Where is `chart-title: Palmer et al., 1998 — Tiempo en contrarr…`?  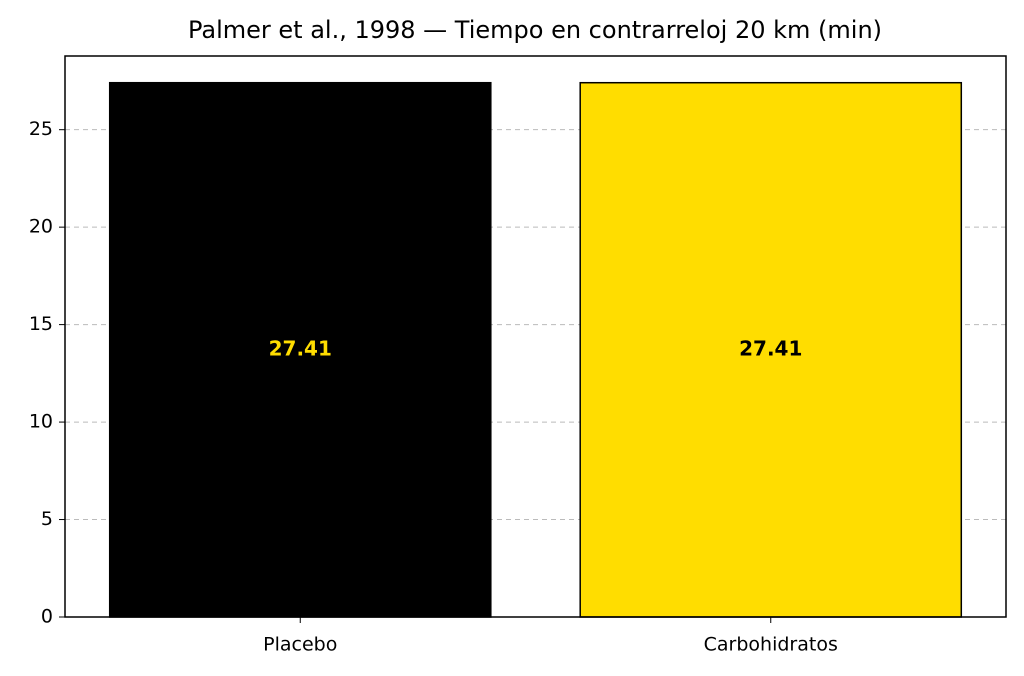 chart-title: Palmer et al., 1998 — Tiempo en contrarr… is located at coordinates (535, 30).